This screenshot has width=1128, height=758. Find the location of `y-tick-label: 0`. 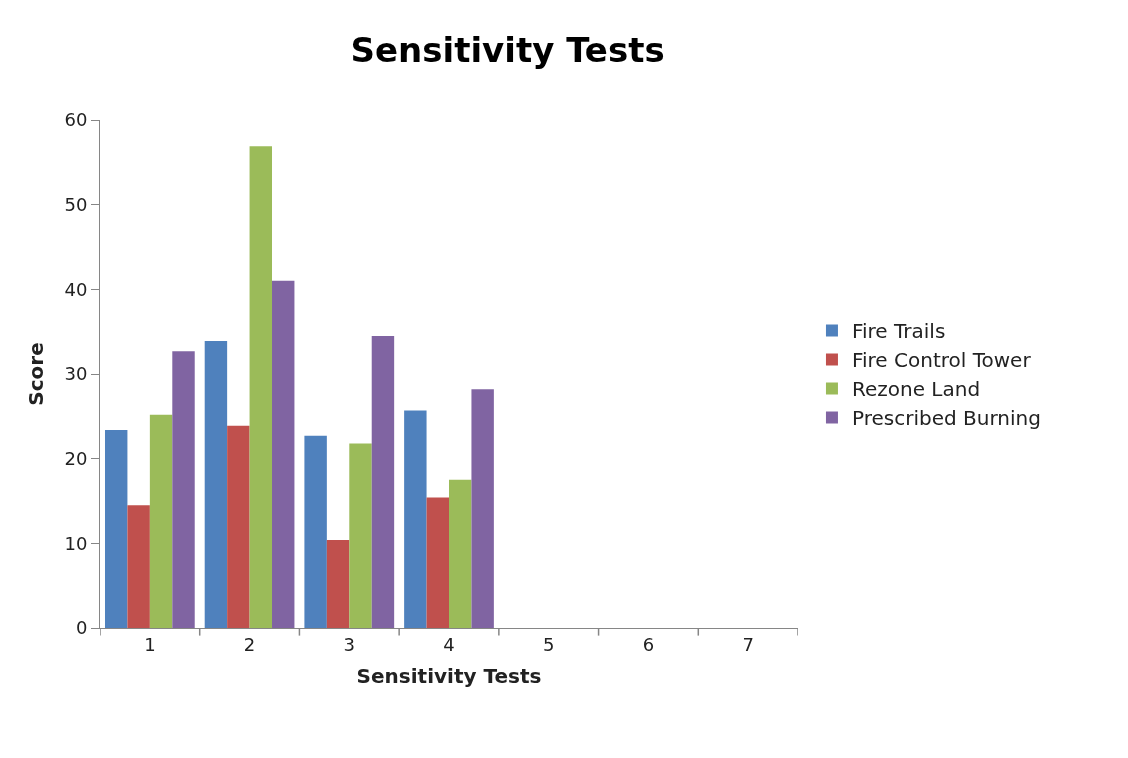

y-tick-label: 0 is located at coordinates (81, 628).